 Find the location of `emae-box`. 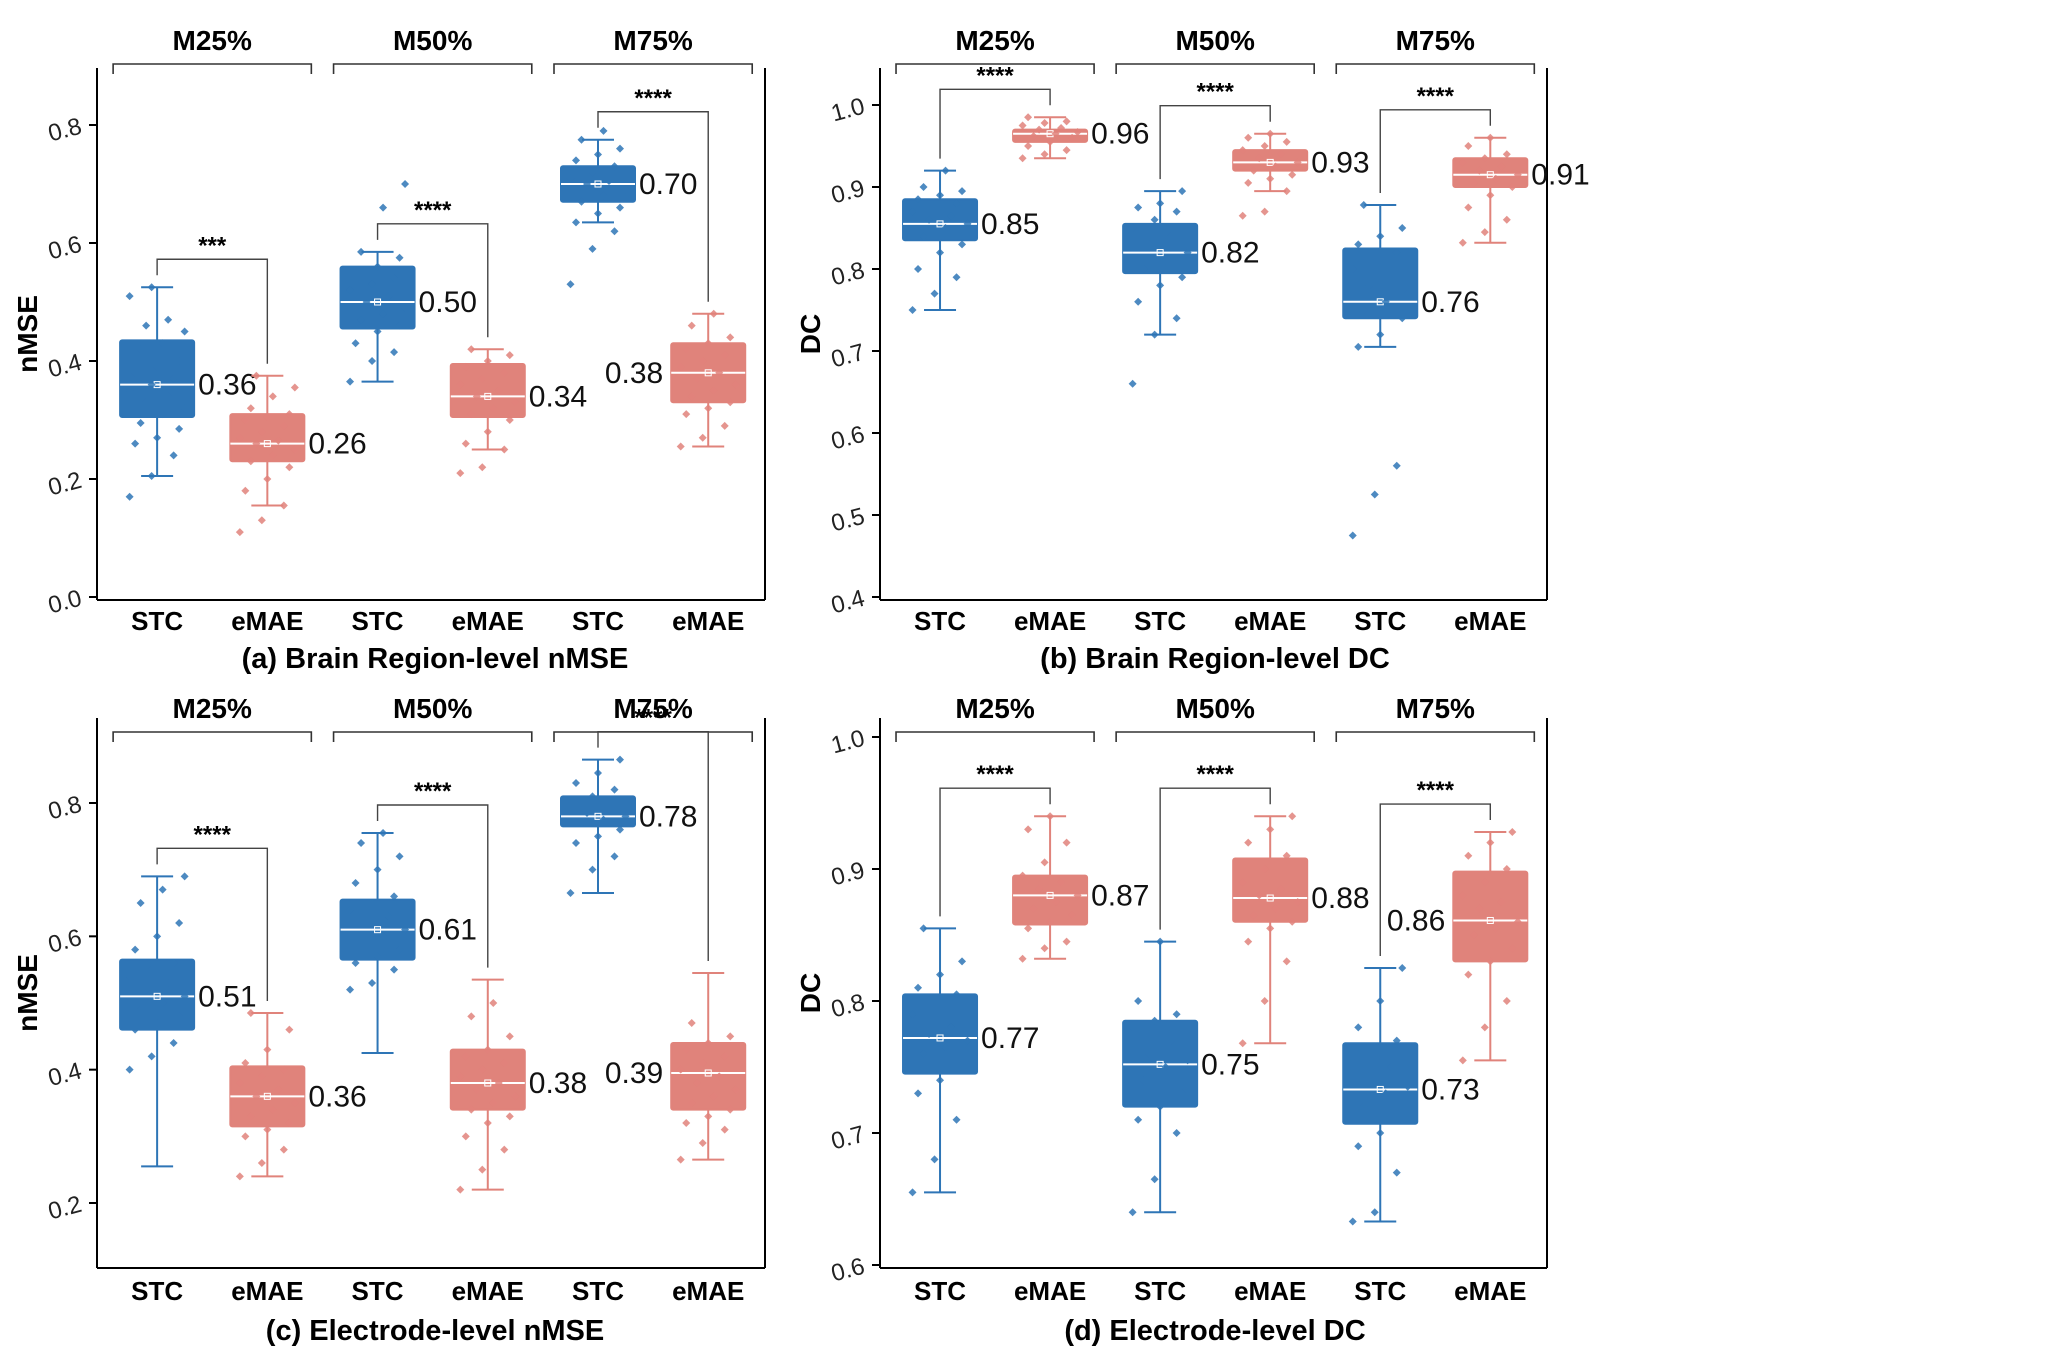

emae-box is located at coordinates (1490, 916).